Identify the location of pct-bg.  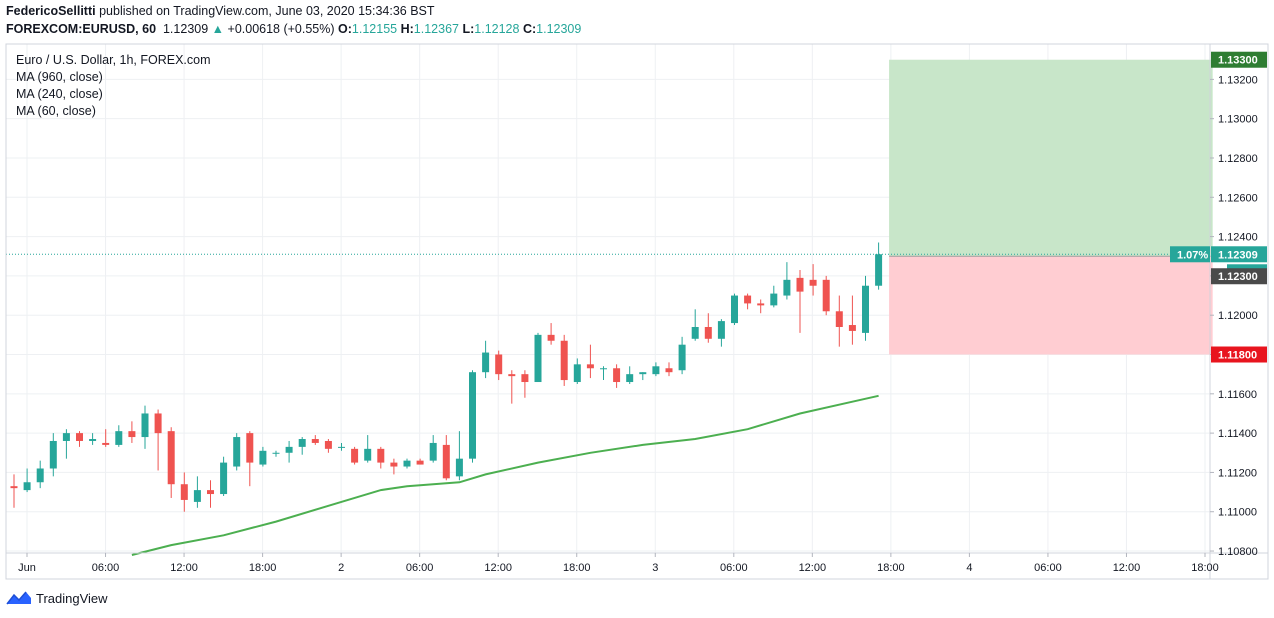
(1190, 254).